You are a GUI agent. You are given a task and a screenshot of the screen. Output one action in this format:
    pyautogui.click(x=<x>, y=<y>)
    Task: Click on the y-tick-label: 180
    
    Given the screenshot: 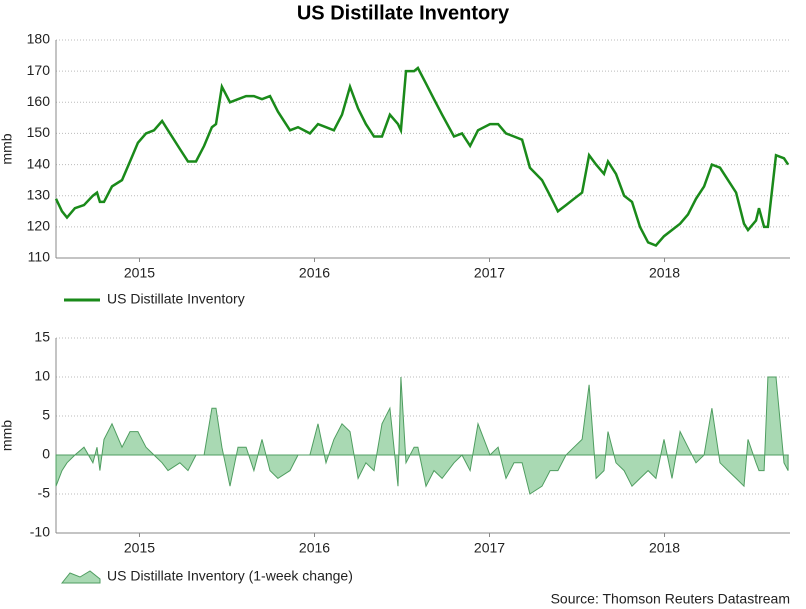 What is the action you would take?
    pyautogui.click(x=39, y=39)
    